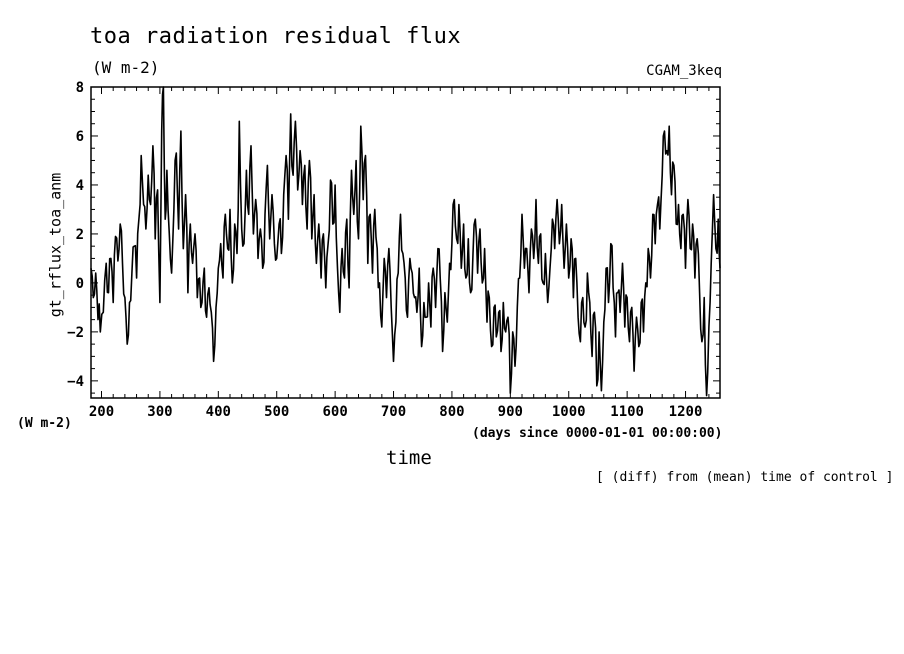 The height and width of the screenshot is (654, 904). Describe the element at coordinates (569, 412) in the screenshot. I see `x-tick-label: 1000` at that location.